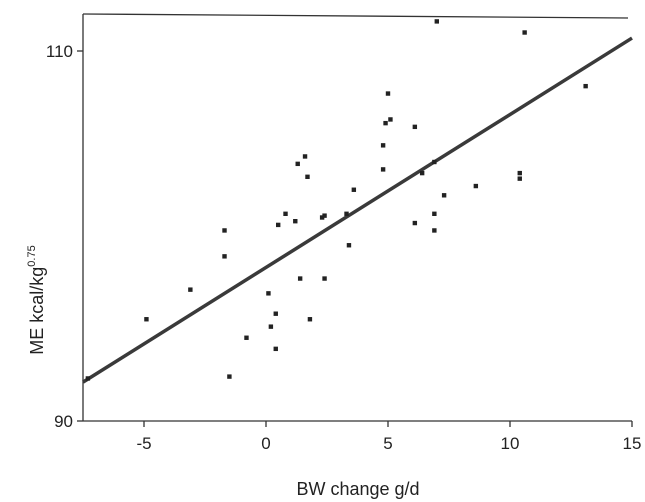 The height and width of the screenshot is (502, 645). Describe the element at coordinates (63, 421) in the screenshot. I see `y-tick-label: 90` at that location.